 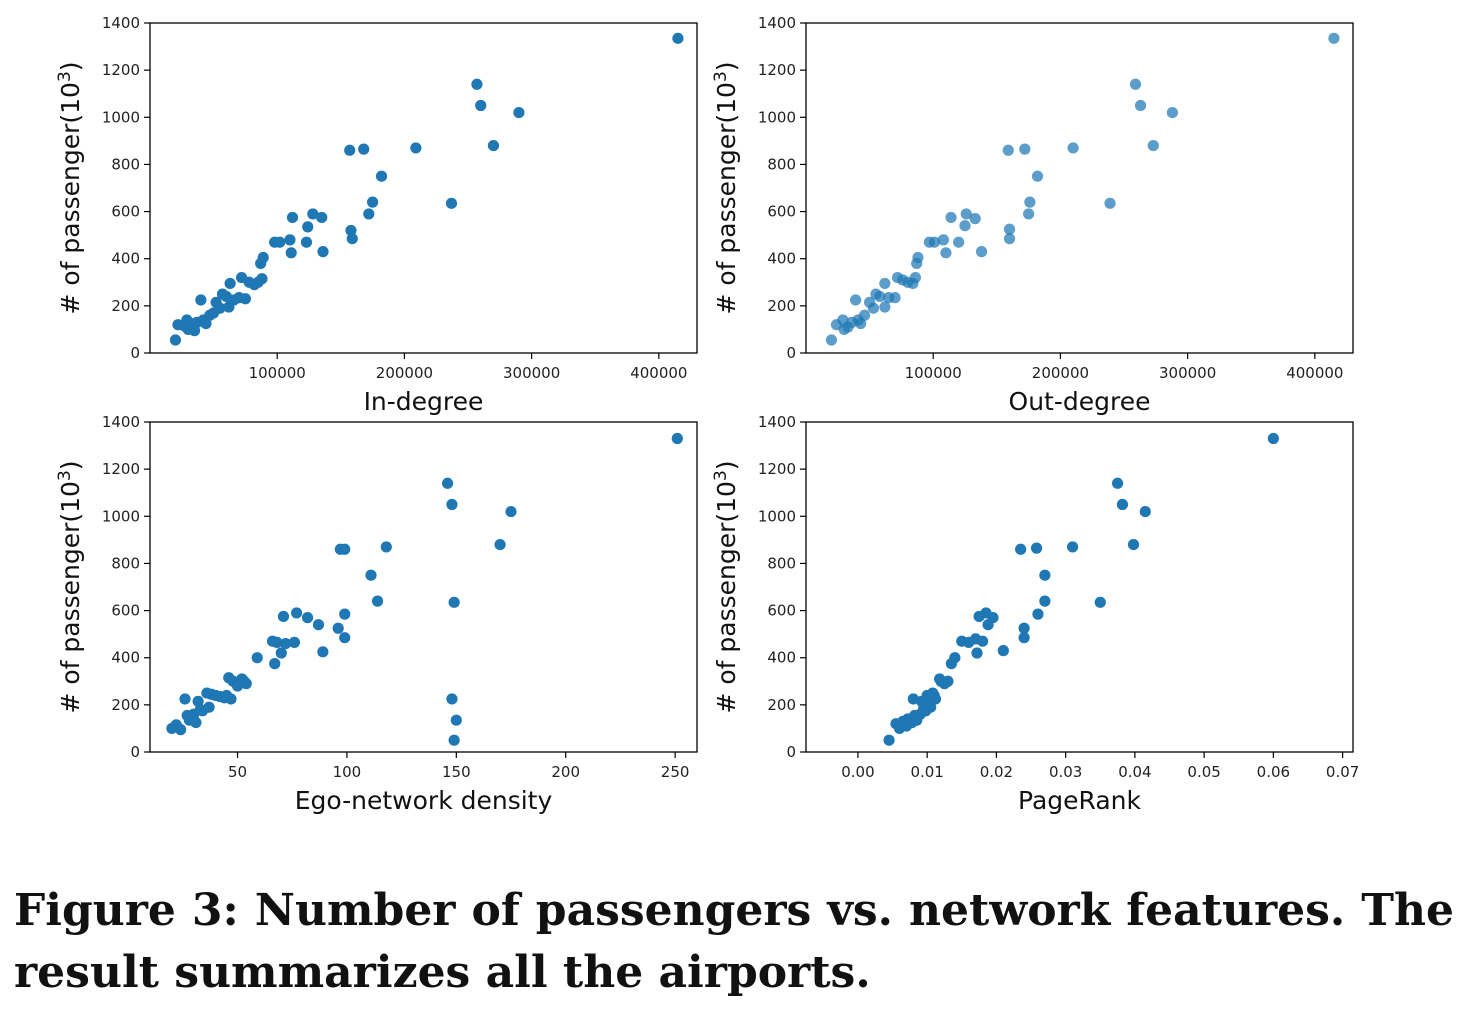 I want to click on x-tick-label: 150, so click(x=456, y=772).